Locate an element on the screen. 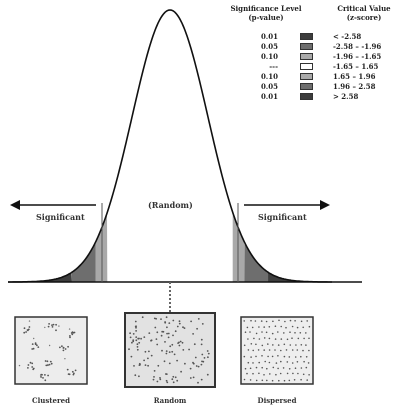  left-tail-010-region is located at coordinates (101, 247).